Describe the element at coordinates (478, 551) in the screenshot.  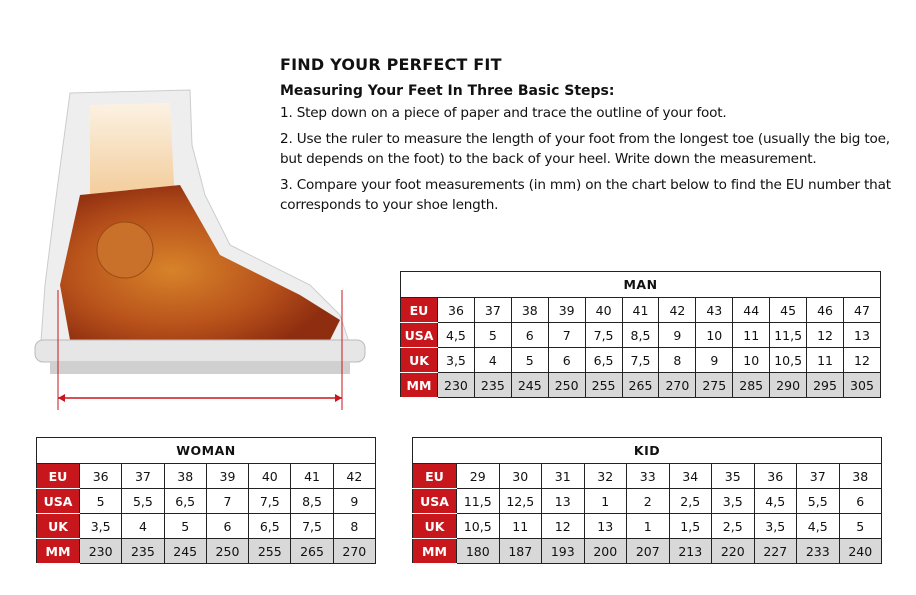
I see `table-cell: 180` at that location.